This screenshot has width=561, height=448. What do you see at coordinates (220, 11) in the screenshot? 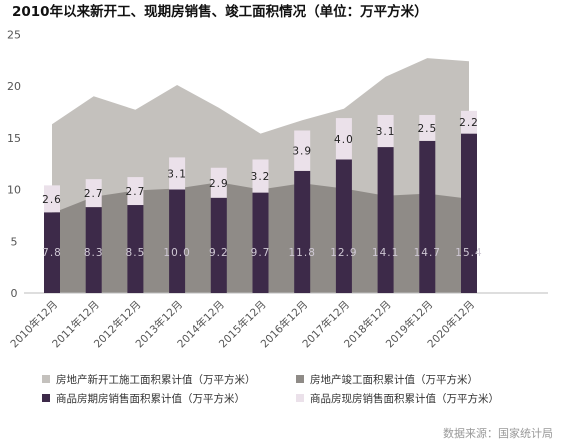
I see `chart-title: 2010年以来新开工、现期房销售、竣工面积情况（单位：万平方米）` at bounding box center [220, 11].